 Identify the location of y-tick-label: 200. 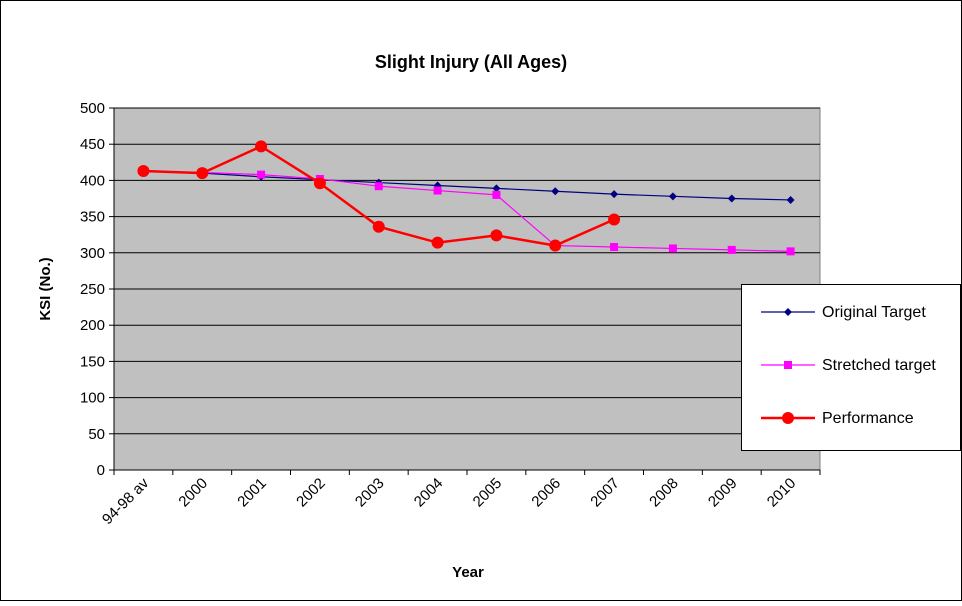
(92, 325).